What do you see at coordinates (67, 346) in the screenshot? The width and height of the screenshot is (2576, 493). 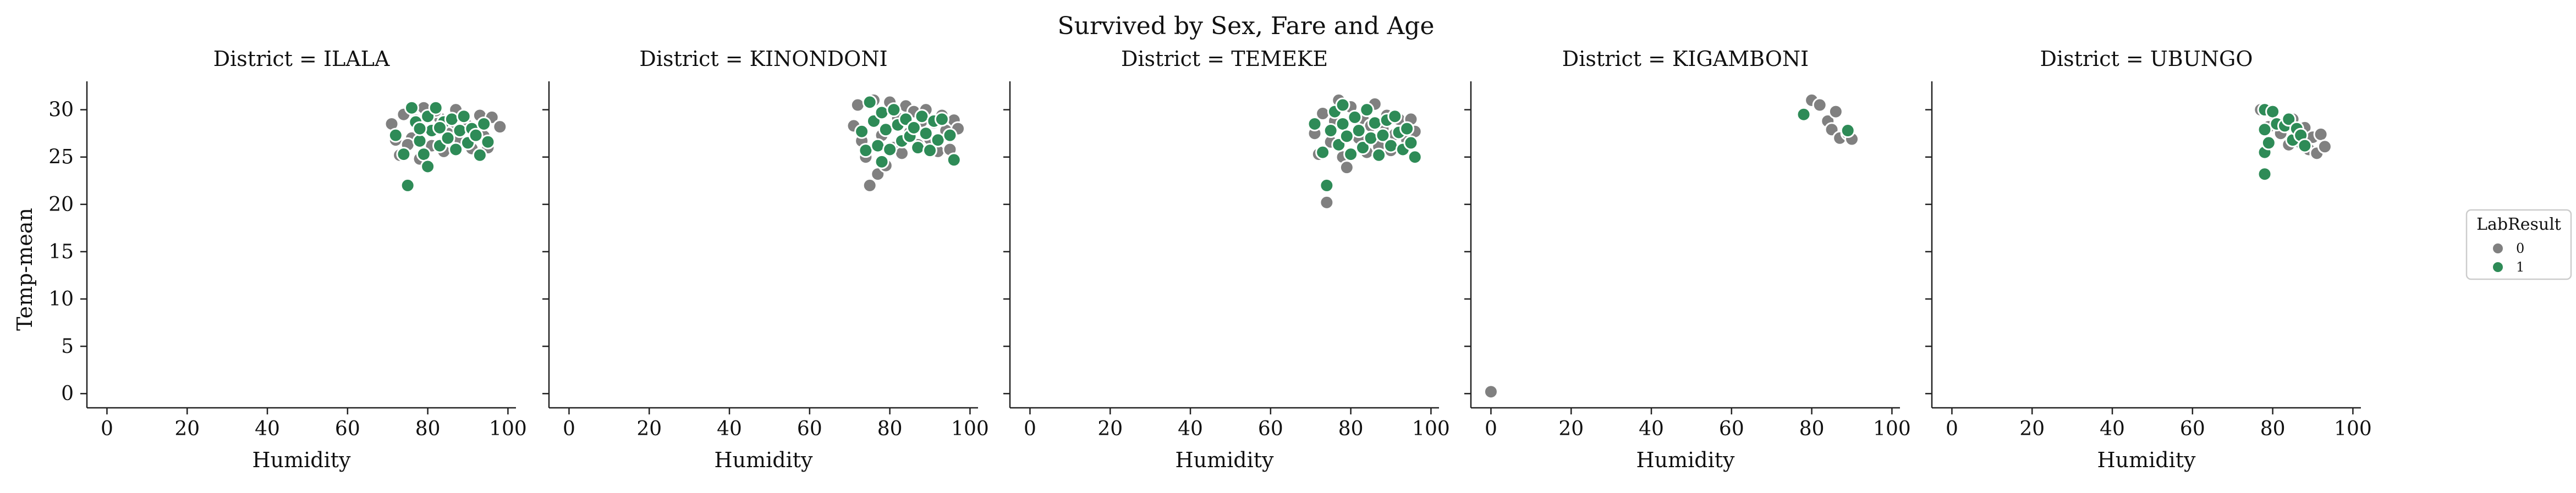 I see `y-tick-label: 5` at bounding box center [67, 346].